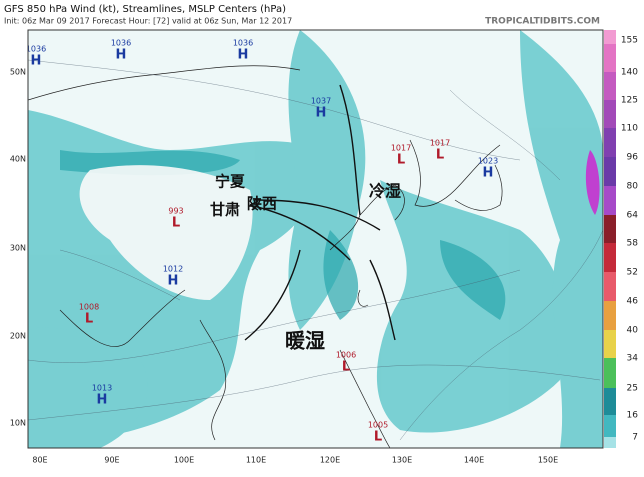 This screenshot has width=644, height=477. I want to click on longitude-label: 100E, so click(184, 460).